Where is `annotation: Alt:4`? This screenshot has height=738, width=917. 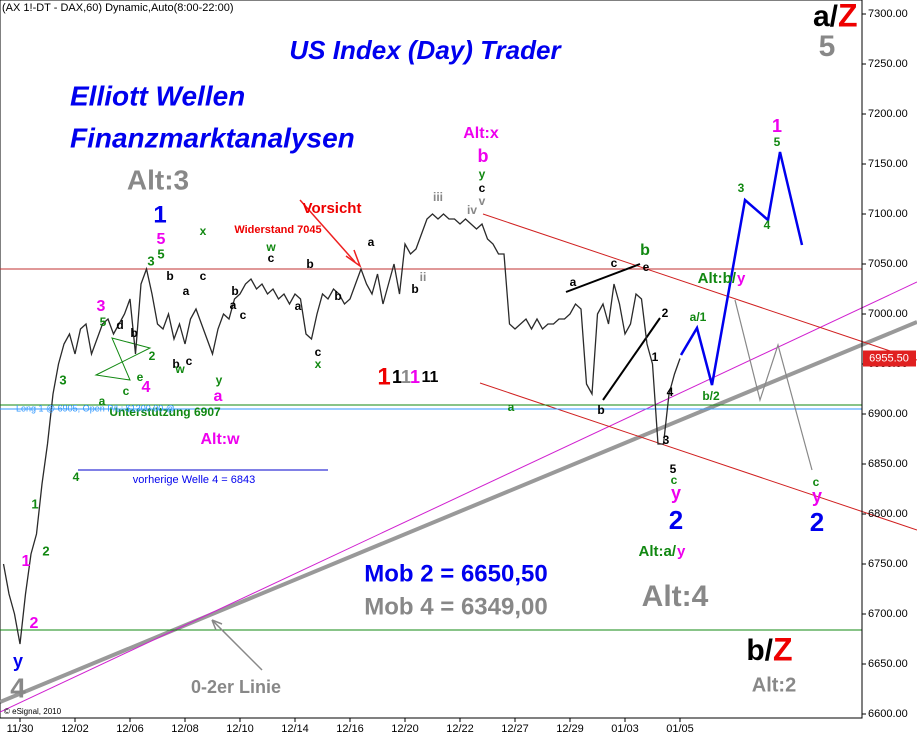 annotation: Alt:4 is located at coordinates (675, 596).